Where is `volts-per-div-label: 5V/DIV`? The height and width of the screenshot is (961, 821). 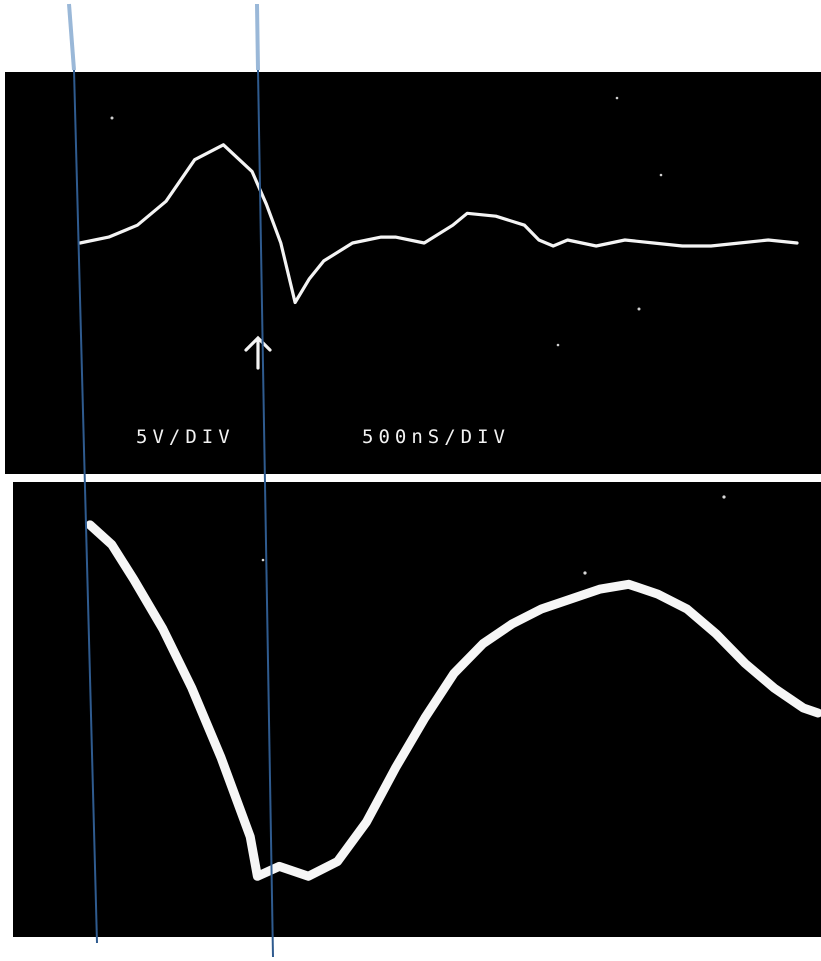
volts-per-div-label: 5V/DIV is located at coordinates (185, 437).